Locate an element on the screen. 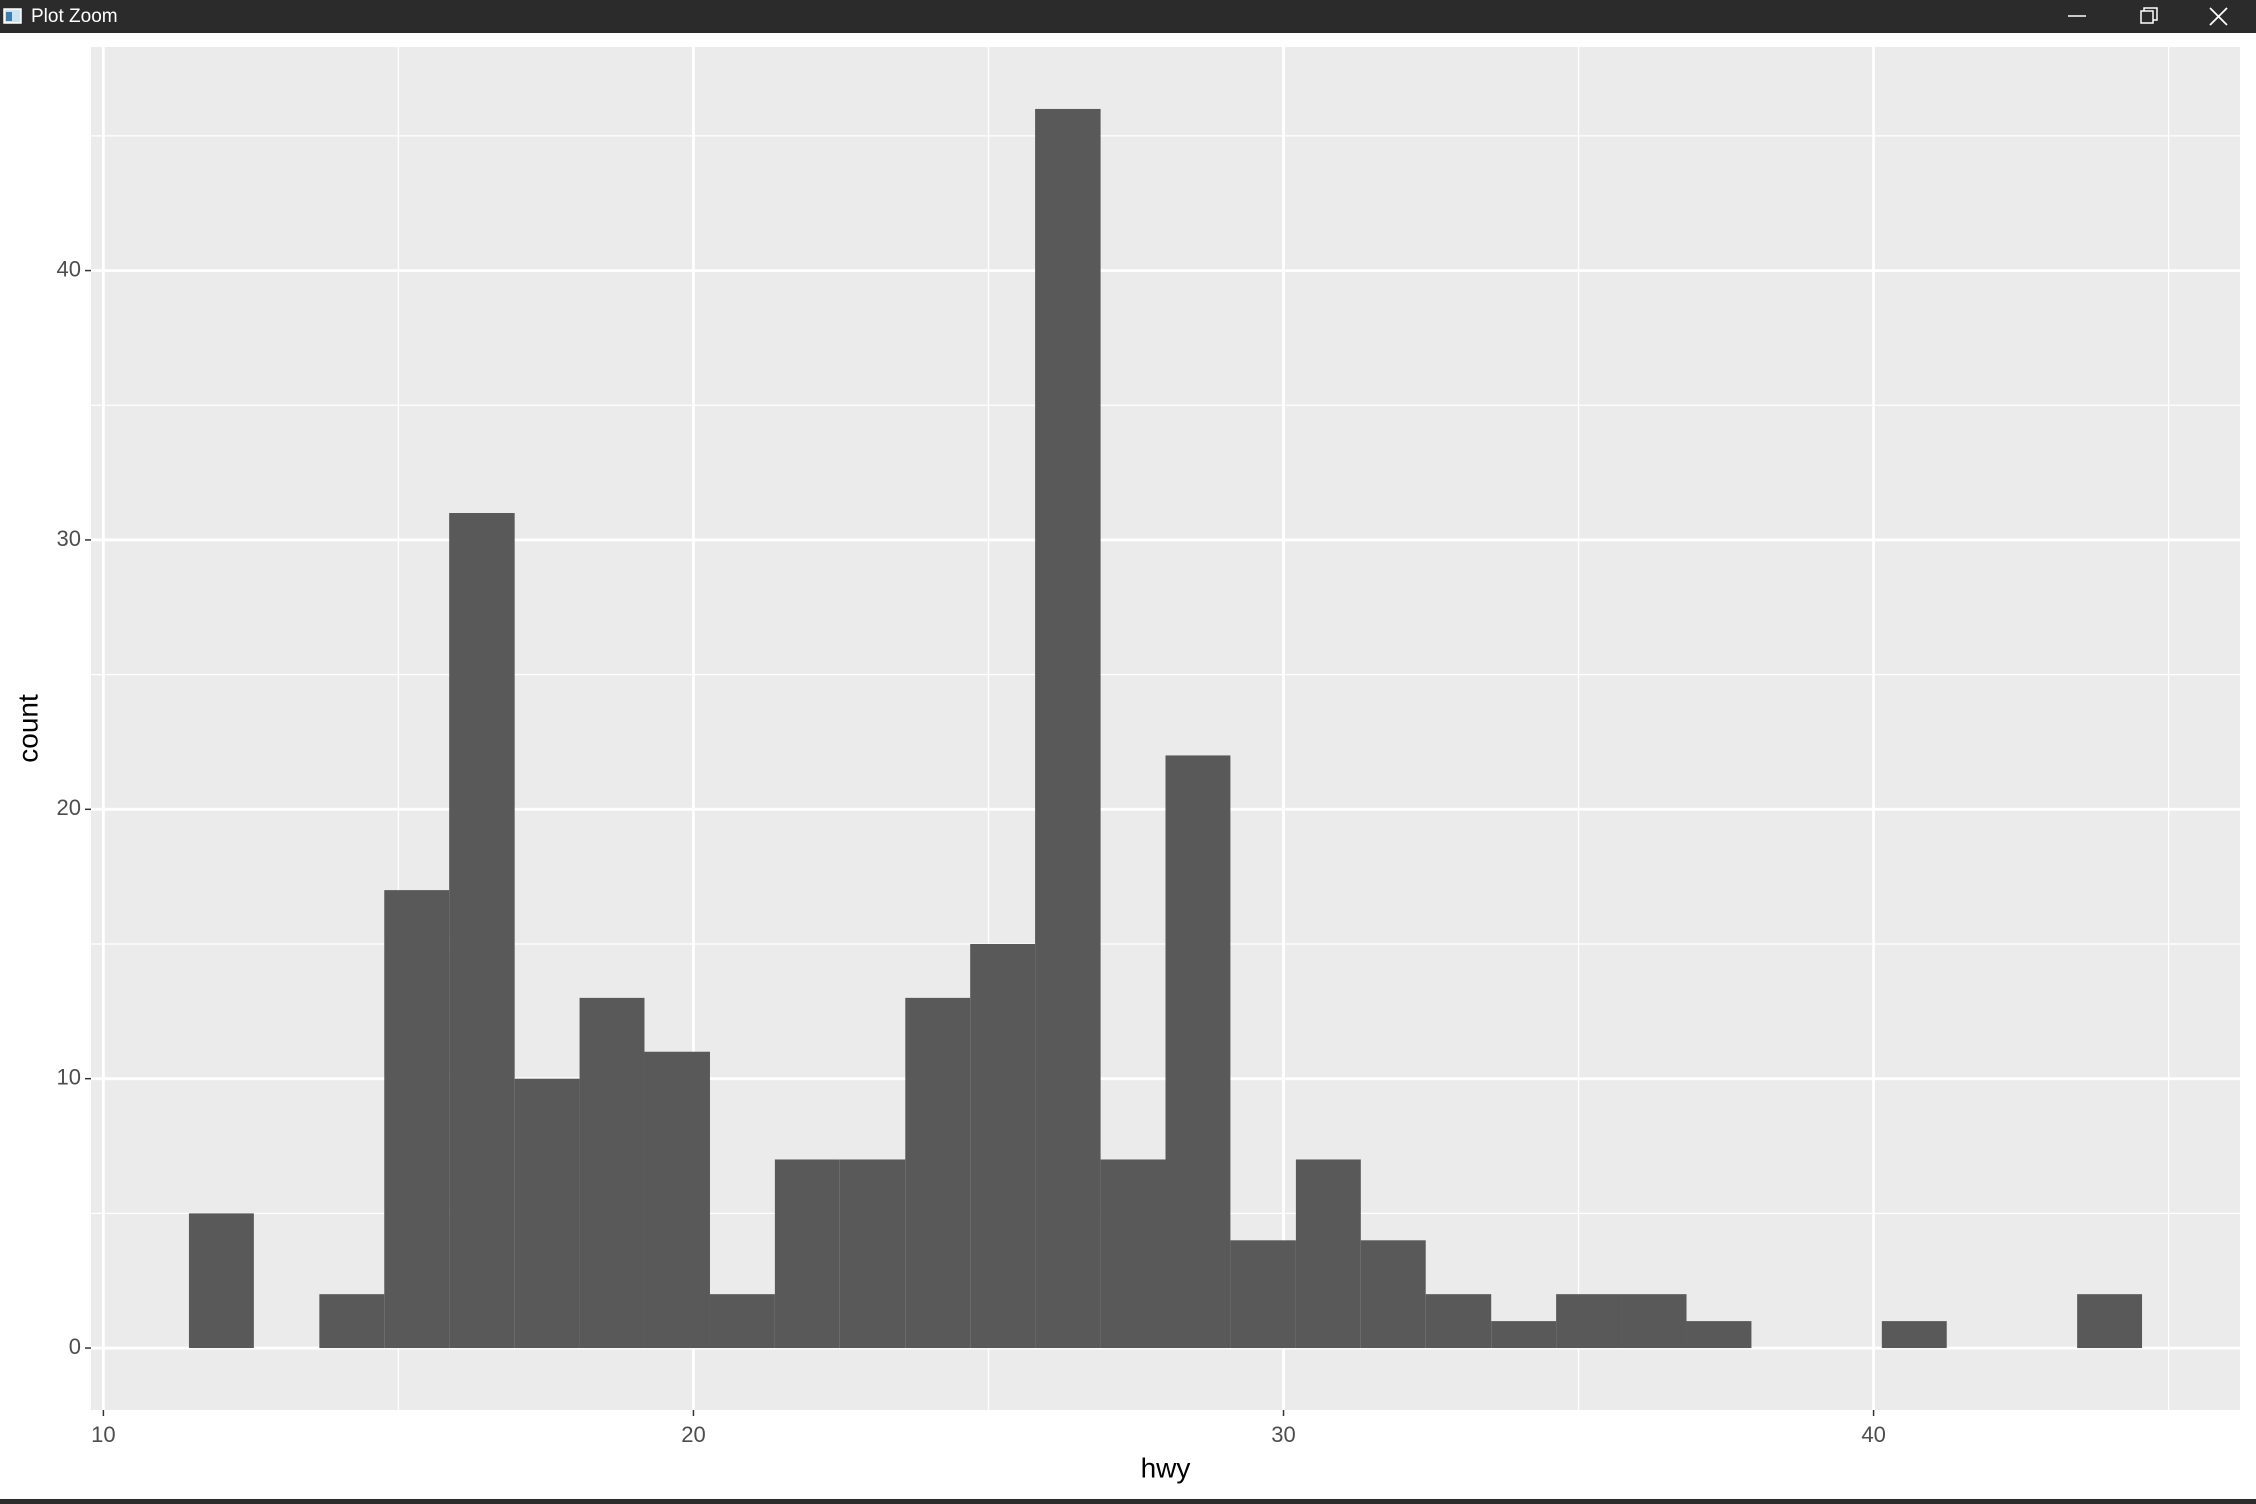  app-icon-detail is located at coordinates (9, 16).